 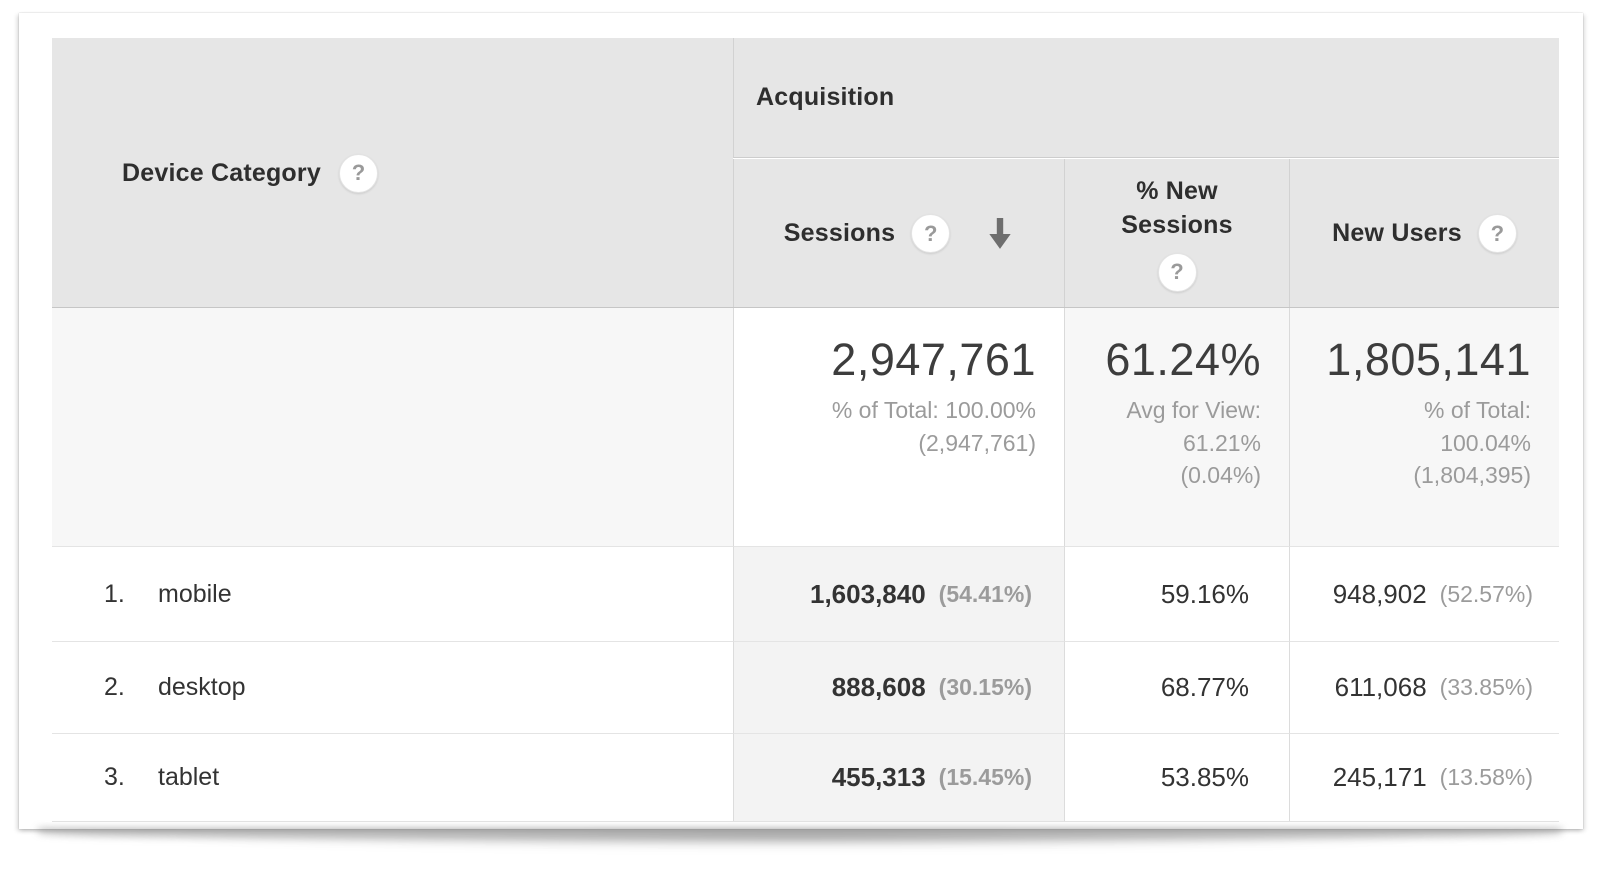 I want to click on row-rank: 3., so click(x=114, y=777).